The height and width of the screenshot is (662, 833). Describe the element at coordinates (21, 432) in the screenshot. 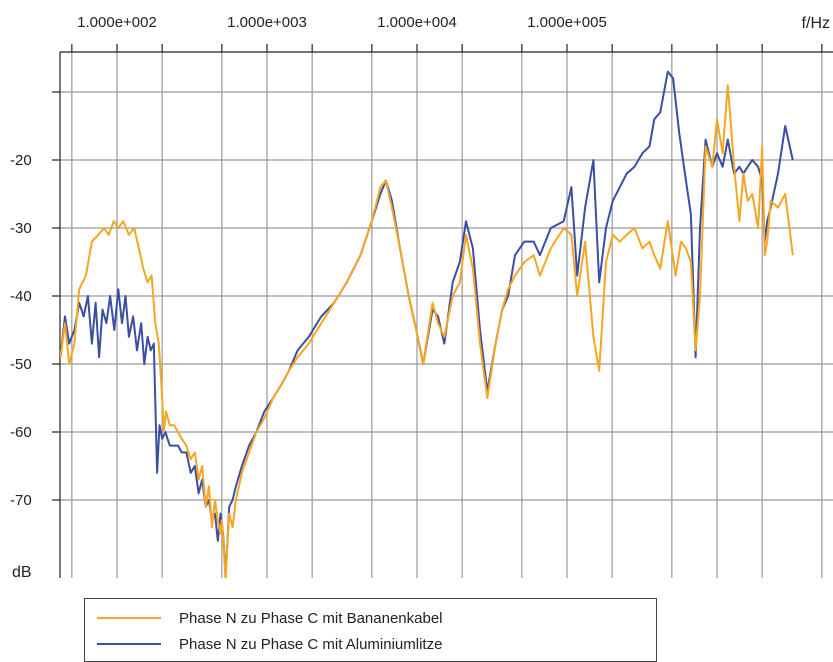

I see `y-tick-label: -60` at that location.